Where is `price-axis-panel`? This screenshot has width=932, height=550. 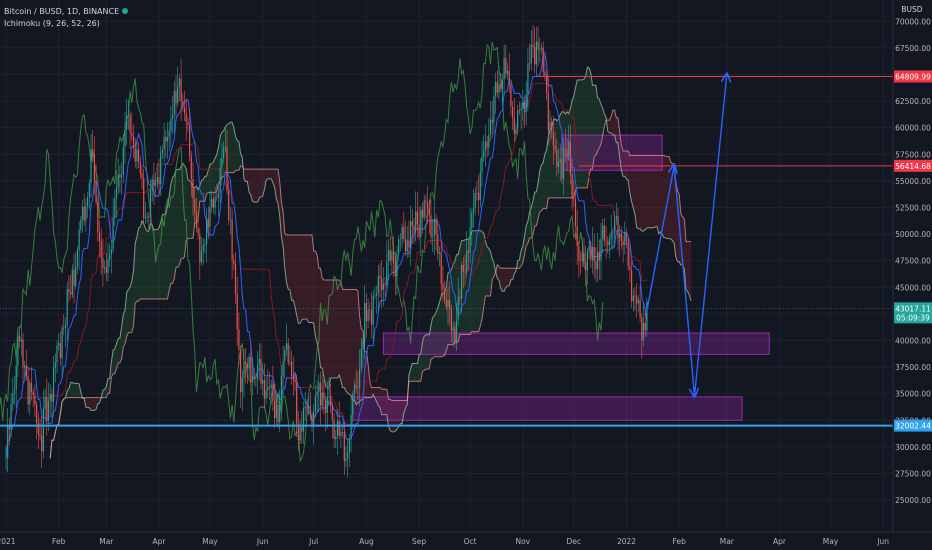 price-axis-panel is located at coordinates (912, 266).